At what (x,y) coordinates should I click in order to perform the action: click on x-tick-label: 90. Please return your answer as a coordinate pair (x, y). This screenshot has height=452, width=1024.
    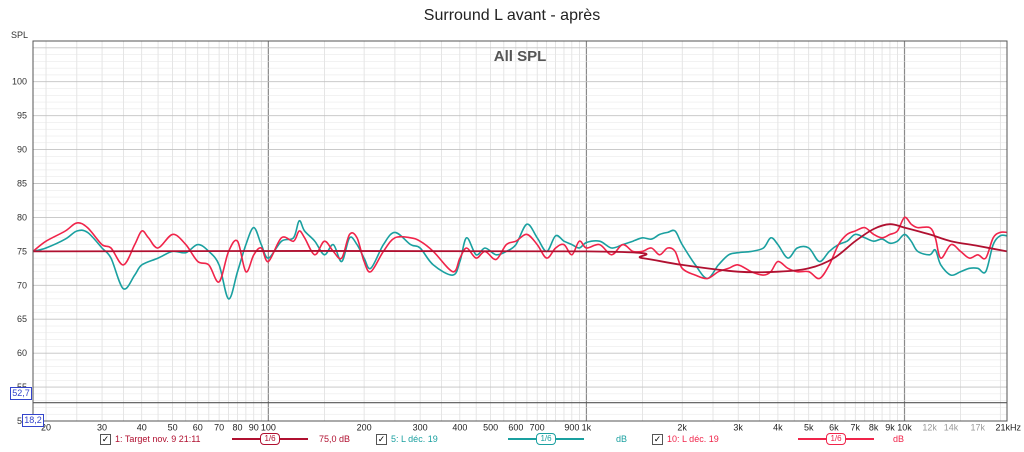
    Looking at the image, I should click on (254, 427).